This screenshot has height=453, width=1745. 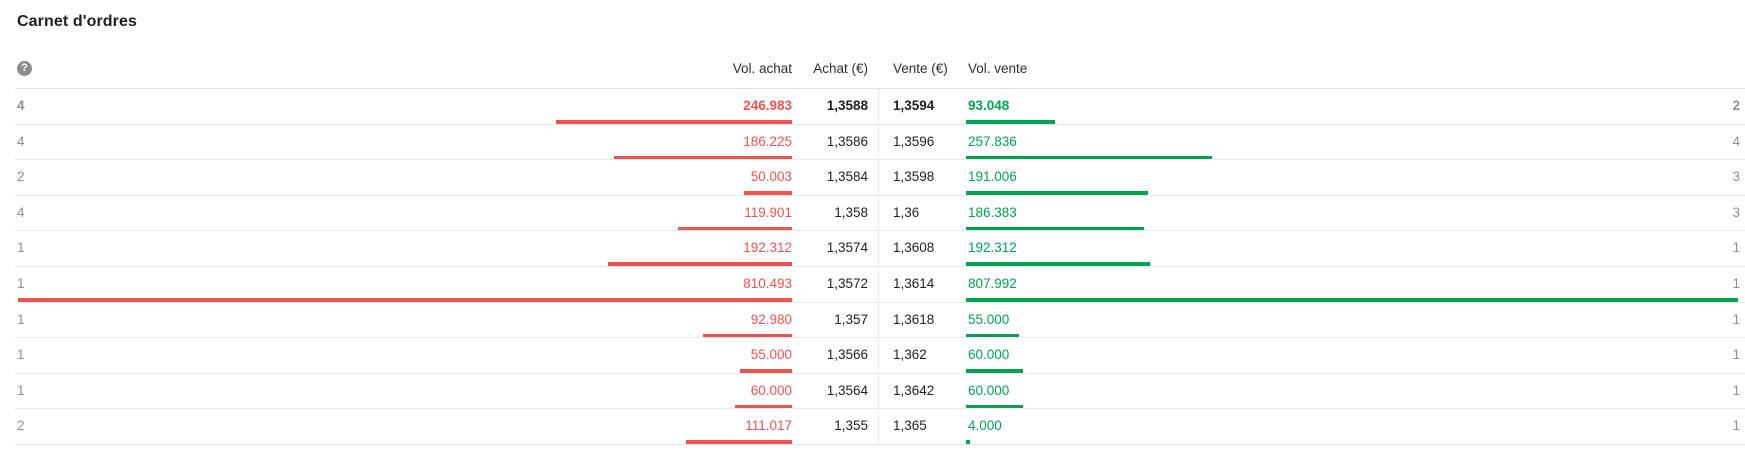 I want to click on order-book-row: 1 192.312 1,3574 1,3608 192.312 1, so click(x=872, y=249).